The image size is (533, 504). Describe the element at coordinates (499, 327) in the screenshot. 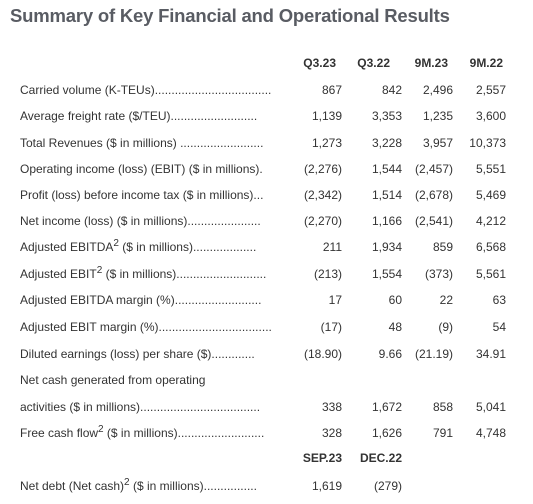

I see `cell-value: 54` at that location.